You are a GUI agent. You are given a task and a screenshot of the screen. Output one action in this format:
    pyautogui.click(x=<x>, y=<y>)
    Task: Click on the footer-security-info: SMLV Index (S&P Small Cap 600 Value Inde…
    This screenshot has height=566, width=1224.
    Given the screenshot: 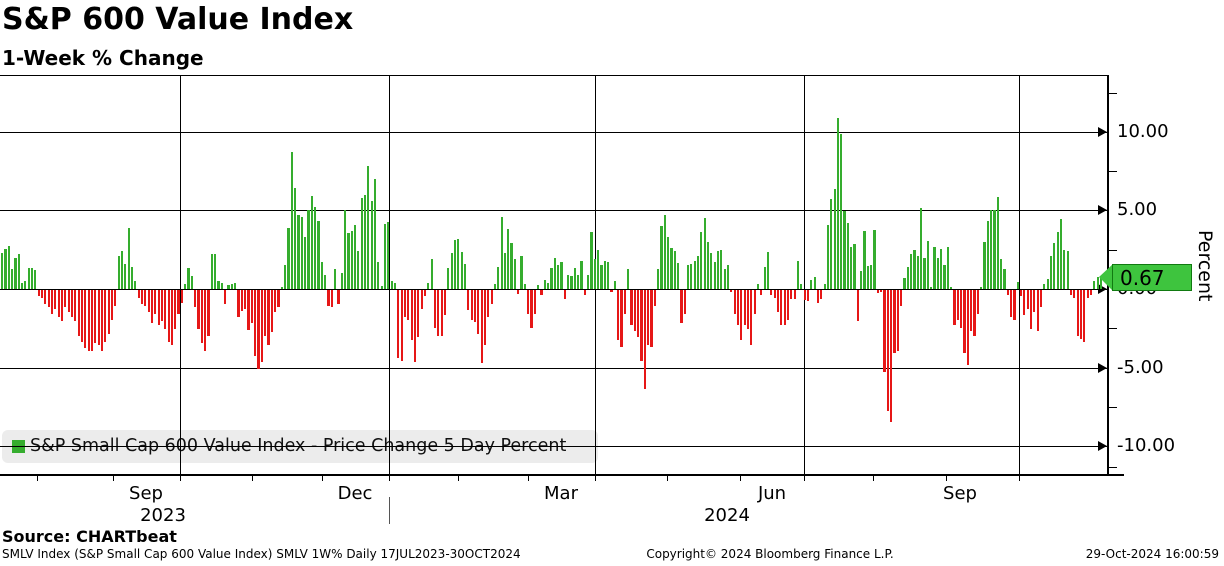 What is the action you would take?
    pyautogui.click(x=261, y=554)
    